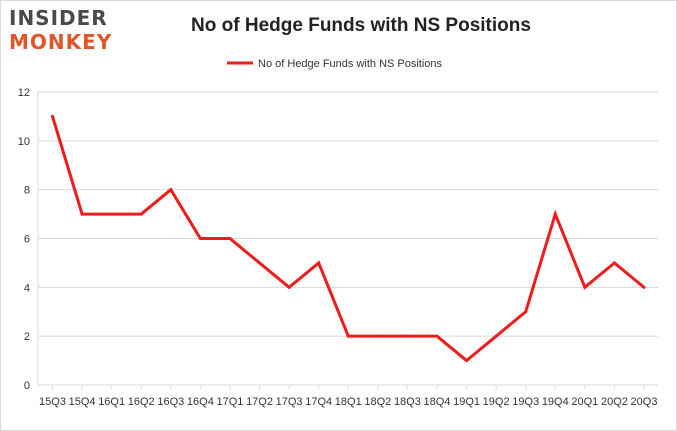  I want to click on x-tick-label: 20Q1, so click(584, 402).